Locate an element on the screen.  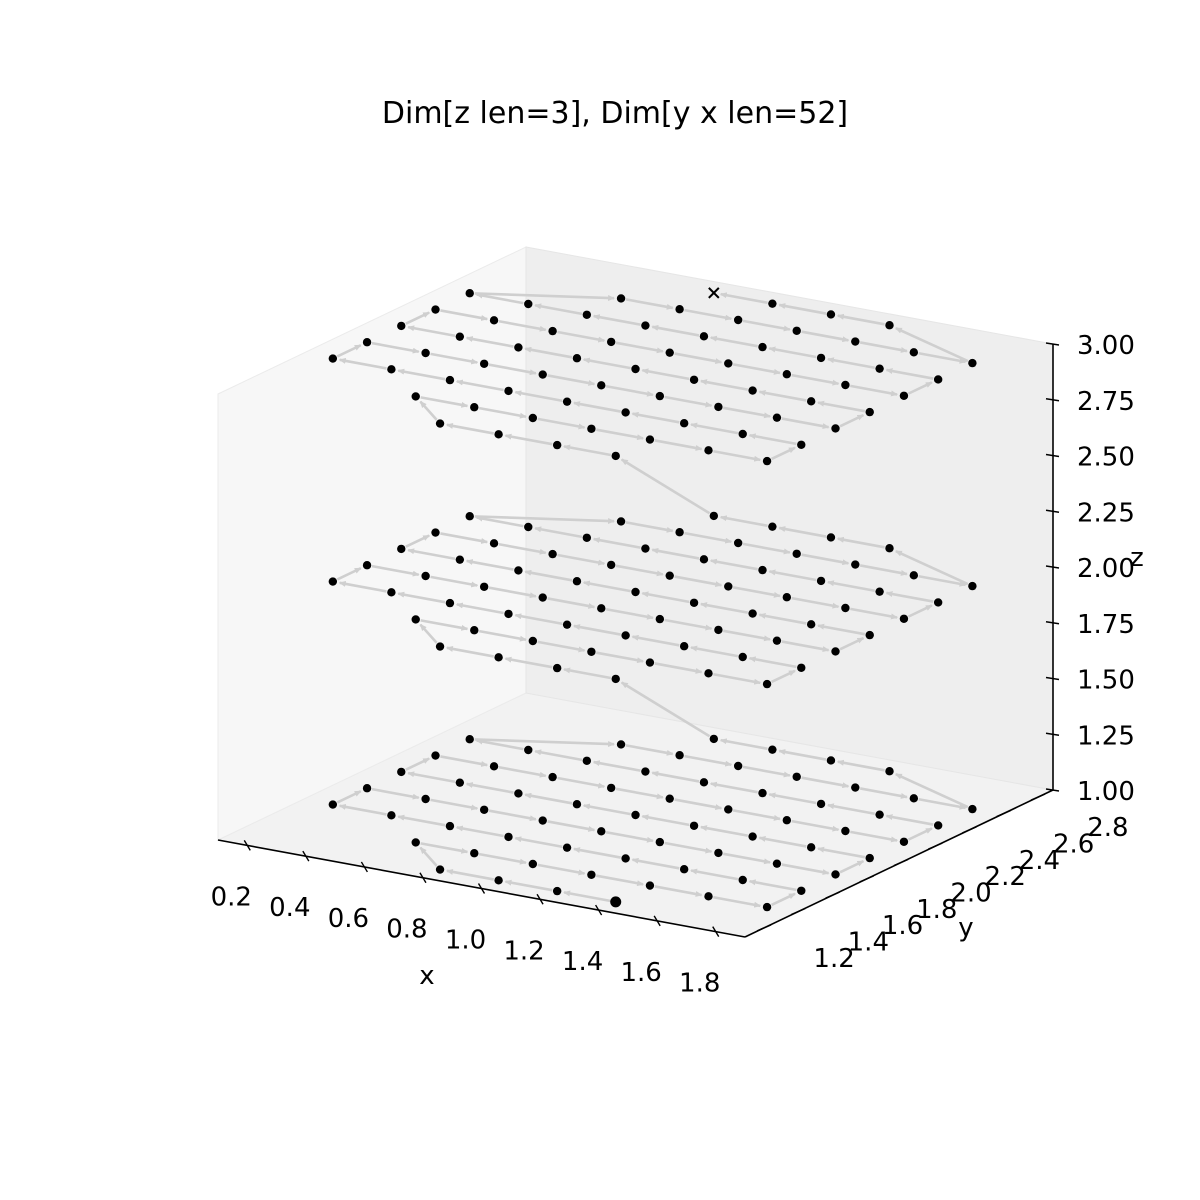
y-tick-label: 2.8 is located at coordinates (1107, 828).